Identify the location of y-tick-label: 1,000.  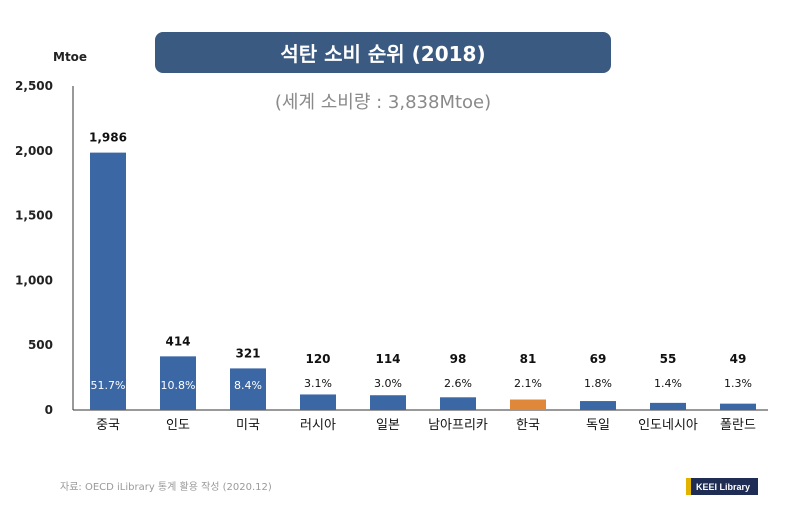
(34, 280).